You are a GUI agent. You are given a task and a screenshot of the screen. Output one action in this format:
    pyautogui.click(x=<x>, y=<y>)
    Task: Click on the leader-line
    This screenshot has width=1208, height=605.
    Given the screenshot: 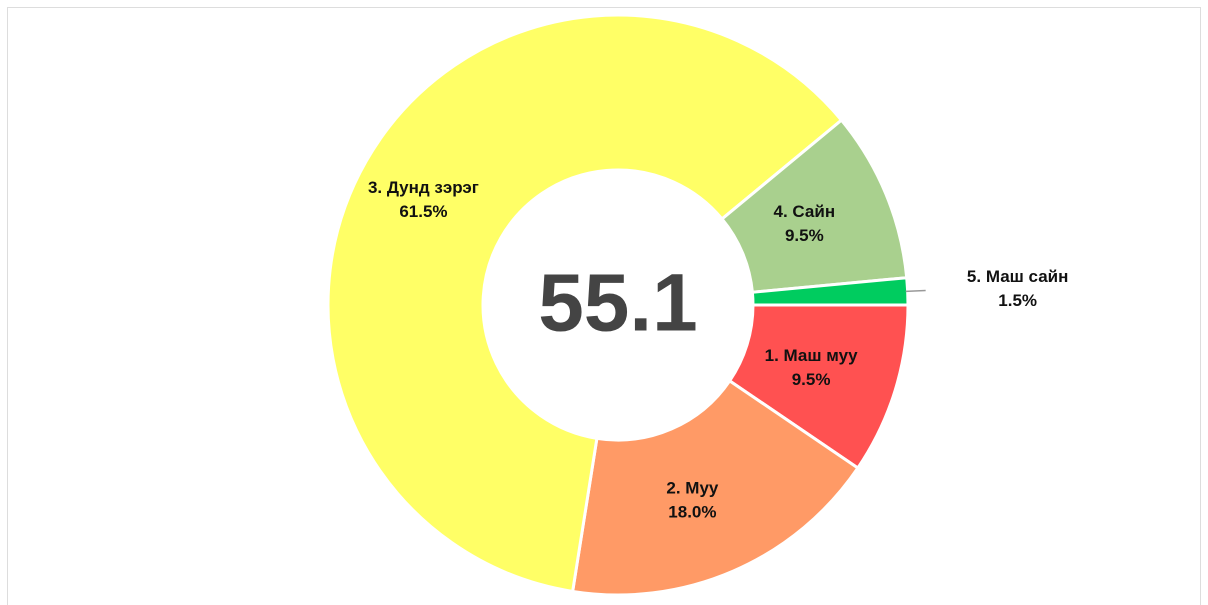 What is the action you would take?
    pyautogui.click(x=915, y=291)
    